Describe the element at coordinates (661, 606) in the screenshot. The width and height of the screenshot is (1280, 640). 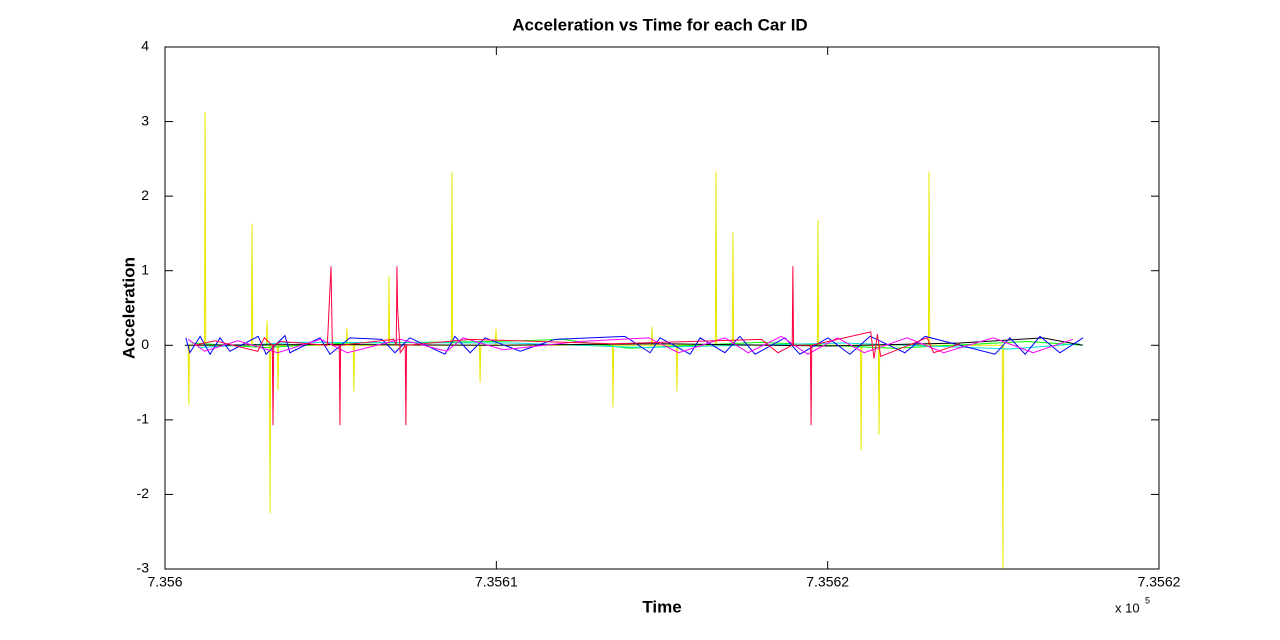
I see `x-axis-label: Time` at that location.